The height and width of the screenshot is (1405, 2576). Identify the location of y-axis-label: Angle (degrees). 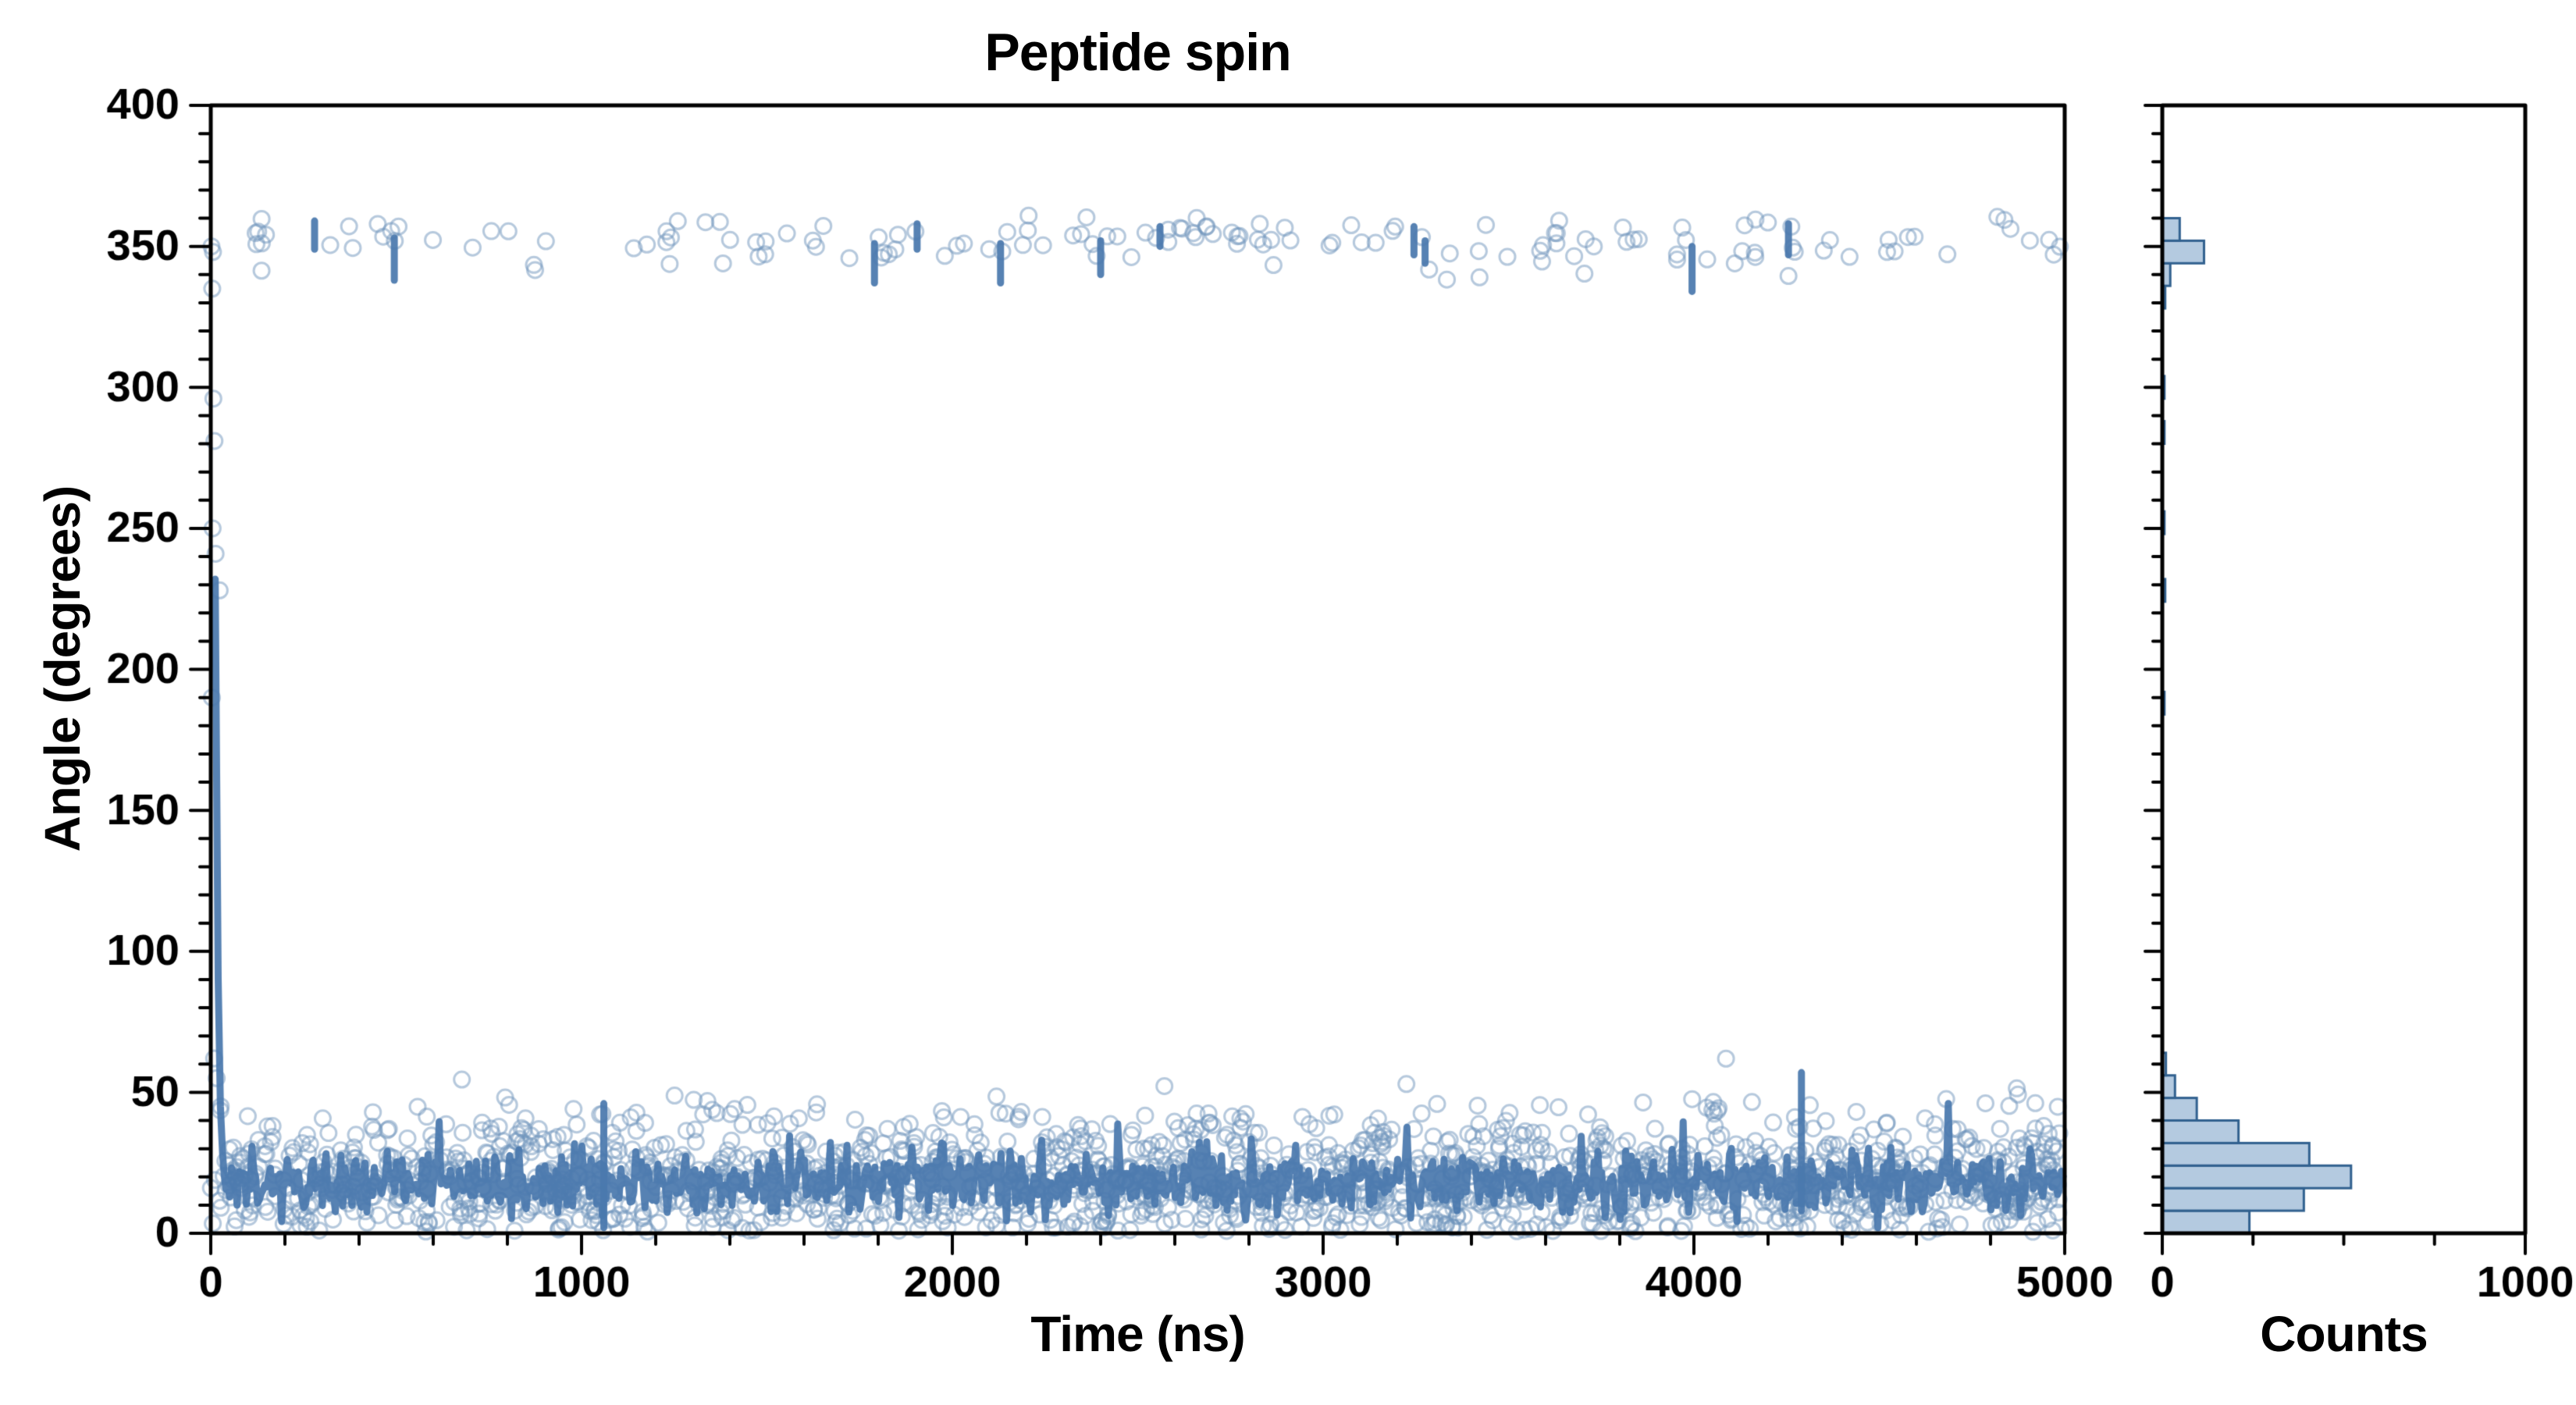
(62, 669).